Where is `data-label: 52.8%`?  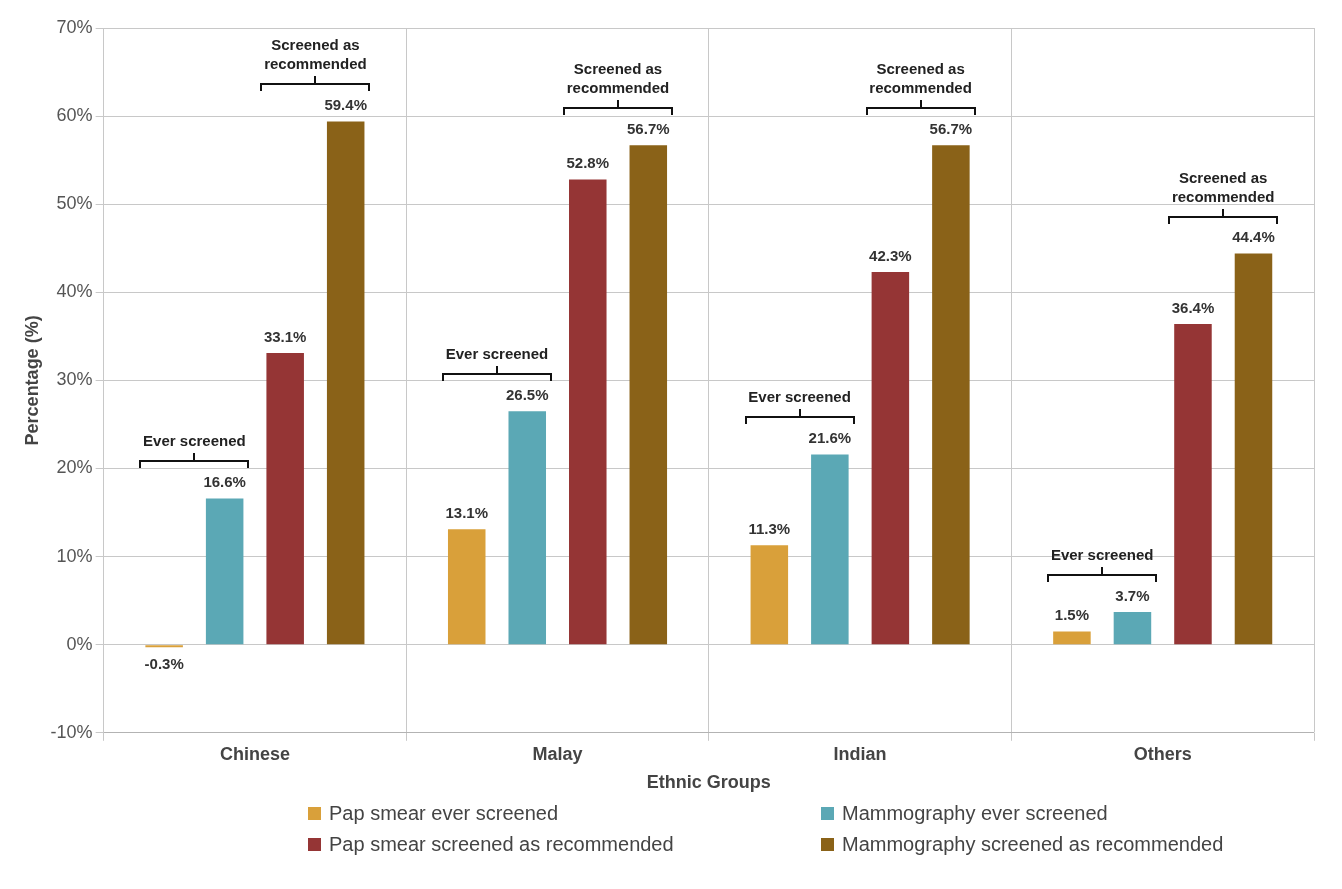 data-label: 52.8% is located at coordinates (588, 163).